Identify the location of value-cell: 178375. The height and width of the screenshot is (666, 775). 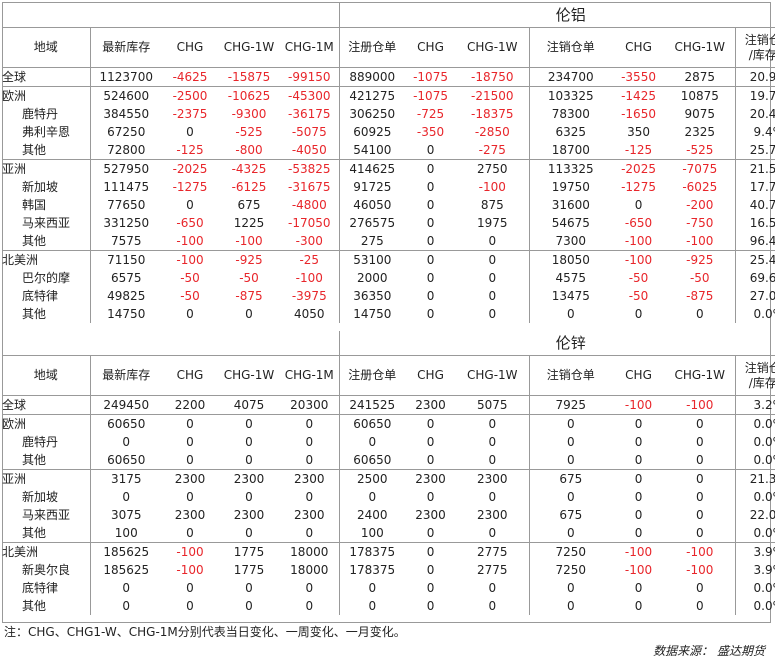
(372, 570).